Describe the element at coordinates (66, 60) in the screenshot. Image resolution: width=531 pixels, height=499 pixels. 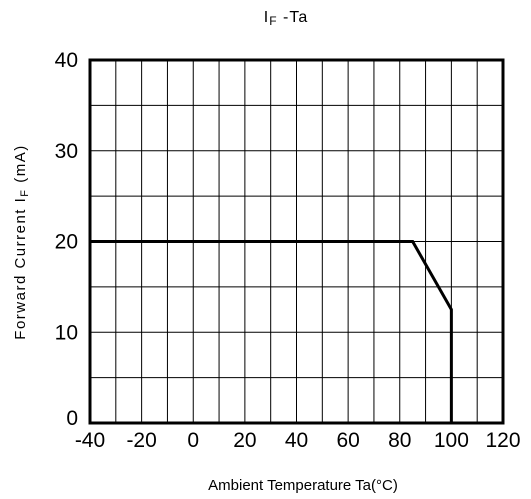
I see `y-tick-label: 40` at that location.